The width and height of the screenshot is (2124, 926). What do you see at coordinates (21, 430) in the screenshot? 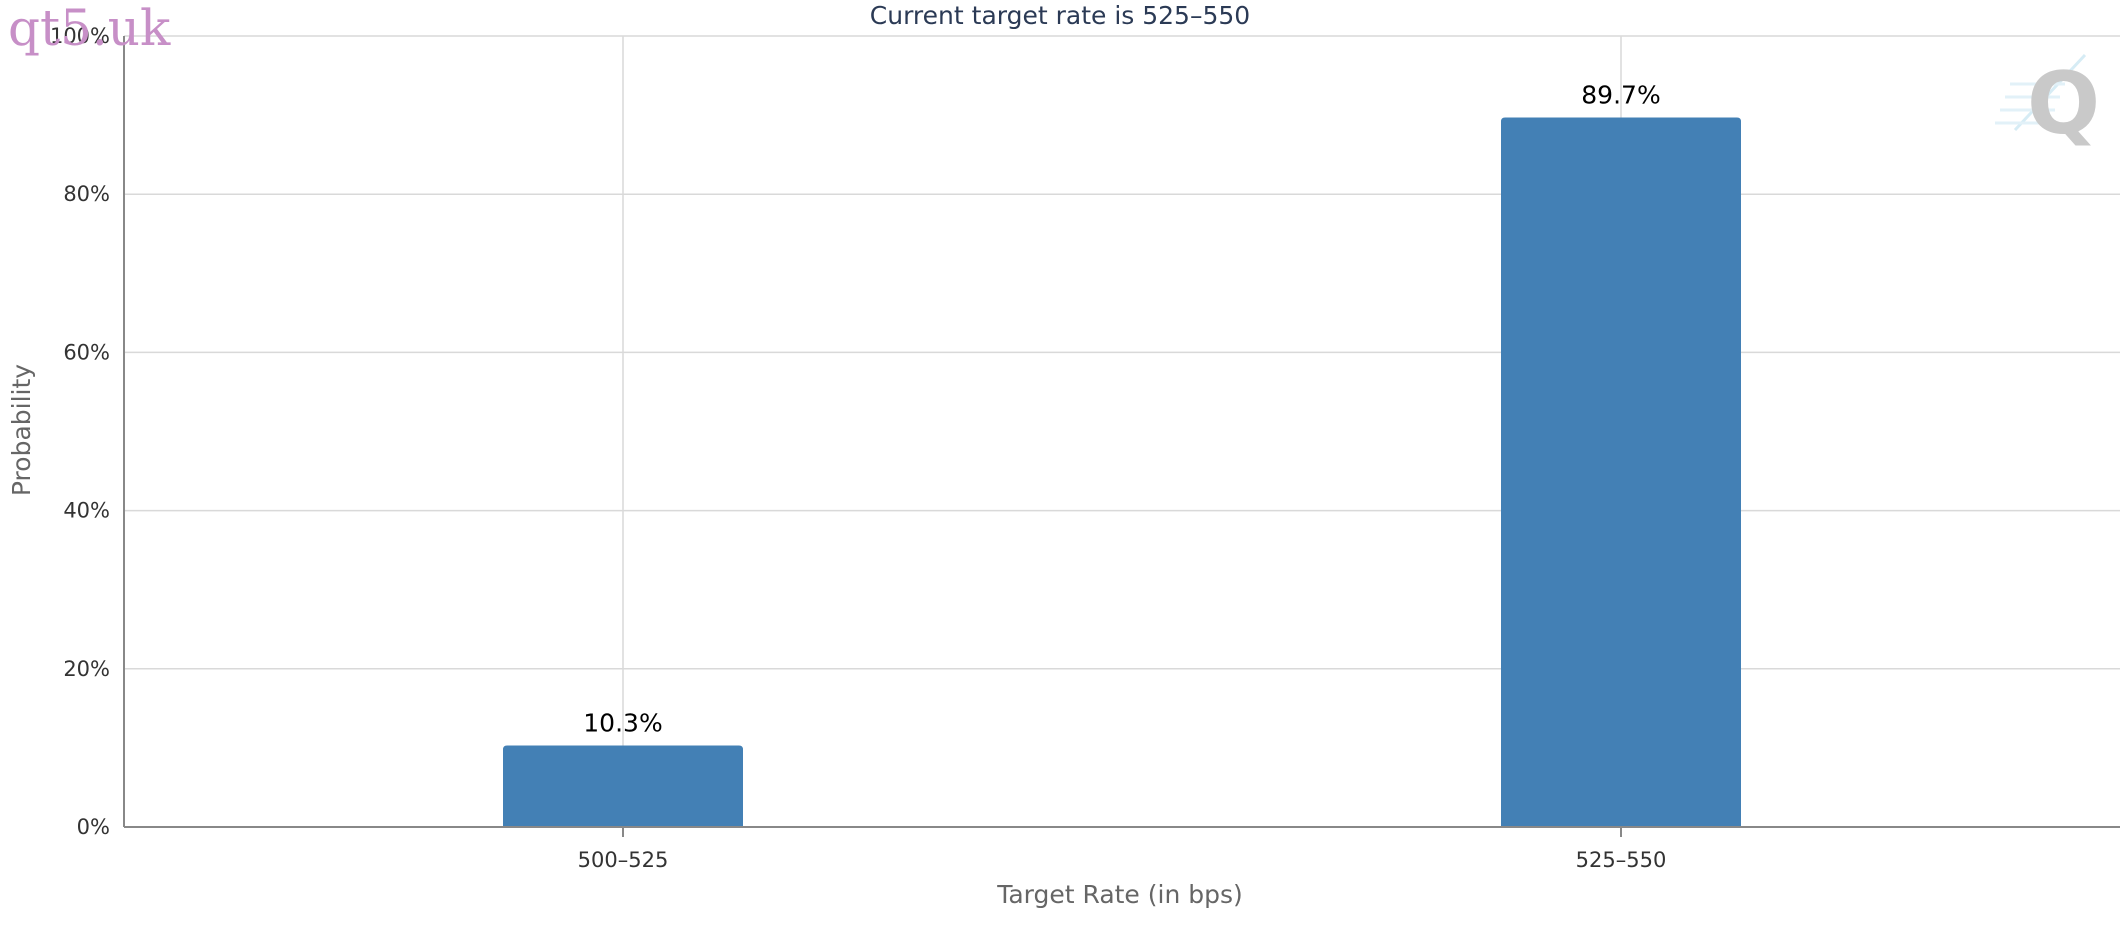
I see `y-axis-title: Probability` at bounding box center [21, 430].